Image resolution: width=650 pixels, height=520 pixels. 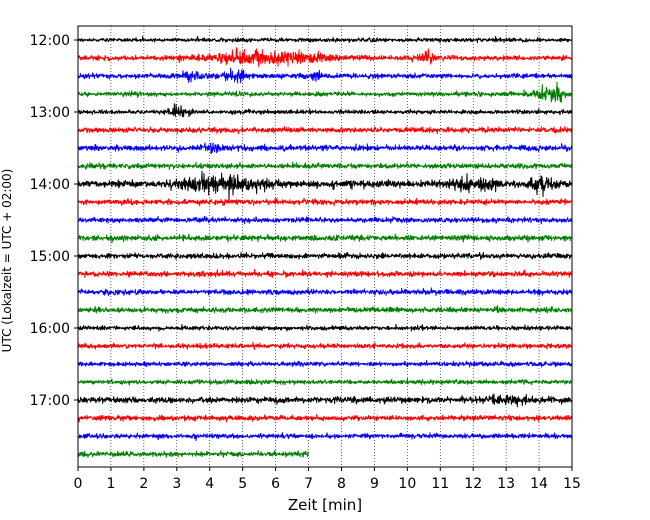 What do you see at coordinates (327, 479) in the screenshot?
I see `x-axis-ticks: 0 1 2 3 4 5 6 7 8 9 10 11 12 13 14 15` at bounding box center [327, 479].